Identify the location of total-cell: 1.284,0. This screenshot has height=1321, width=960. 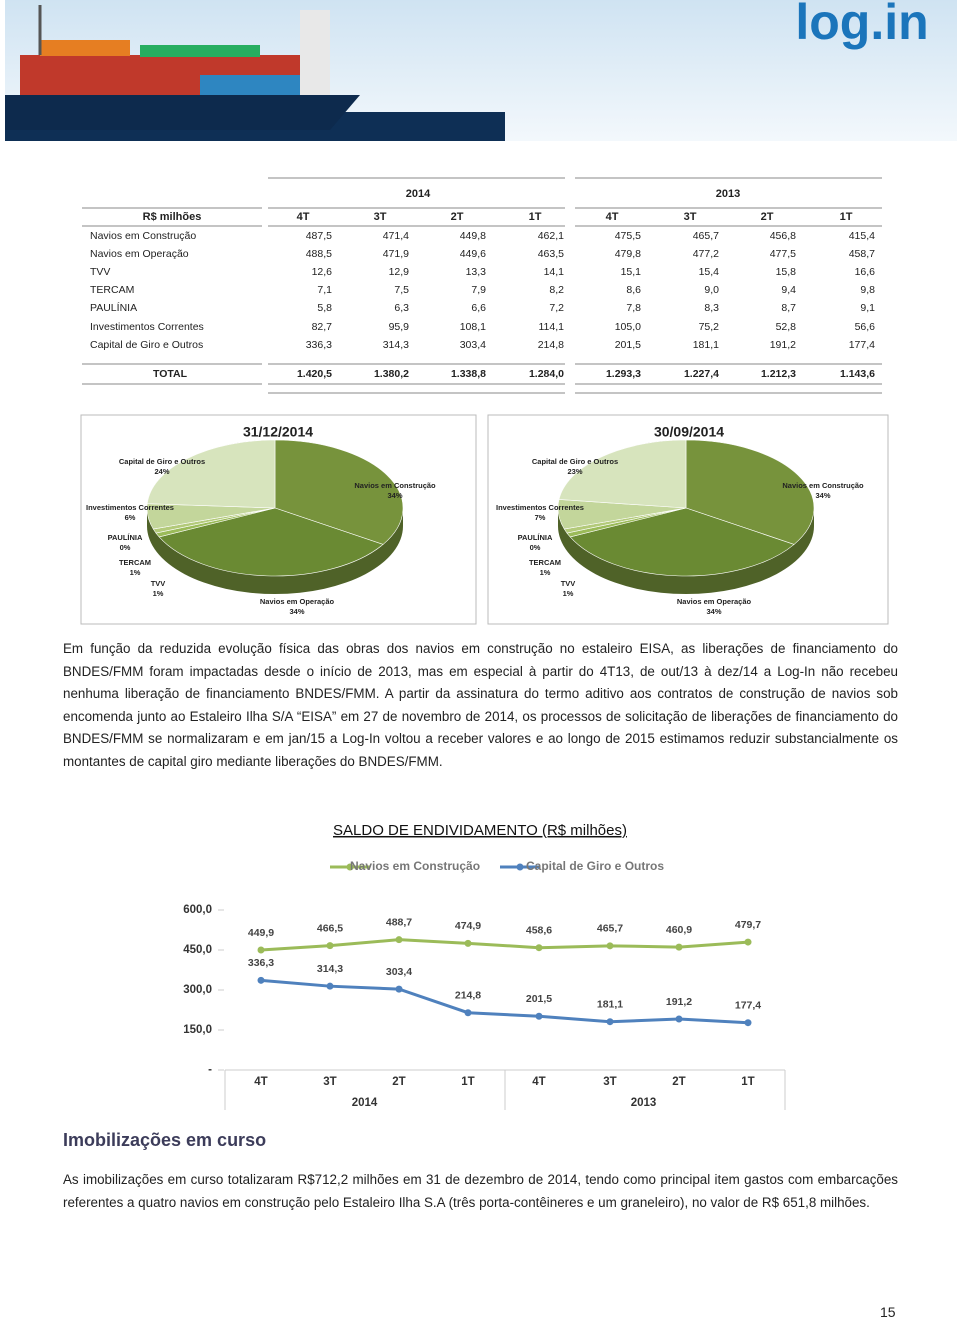
(546, 374).